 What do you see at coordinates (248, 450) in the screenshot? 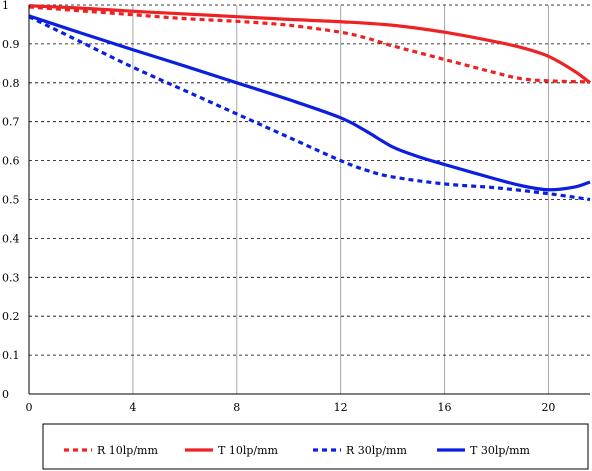
I see `legend-label-1: T 10lp/mm` at bounding box center [248, 450].